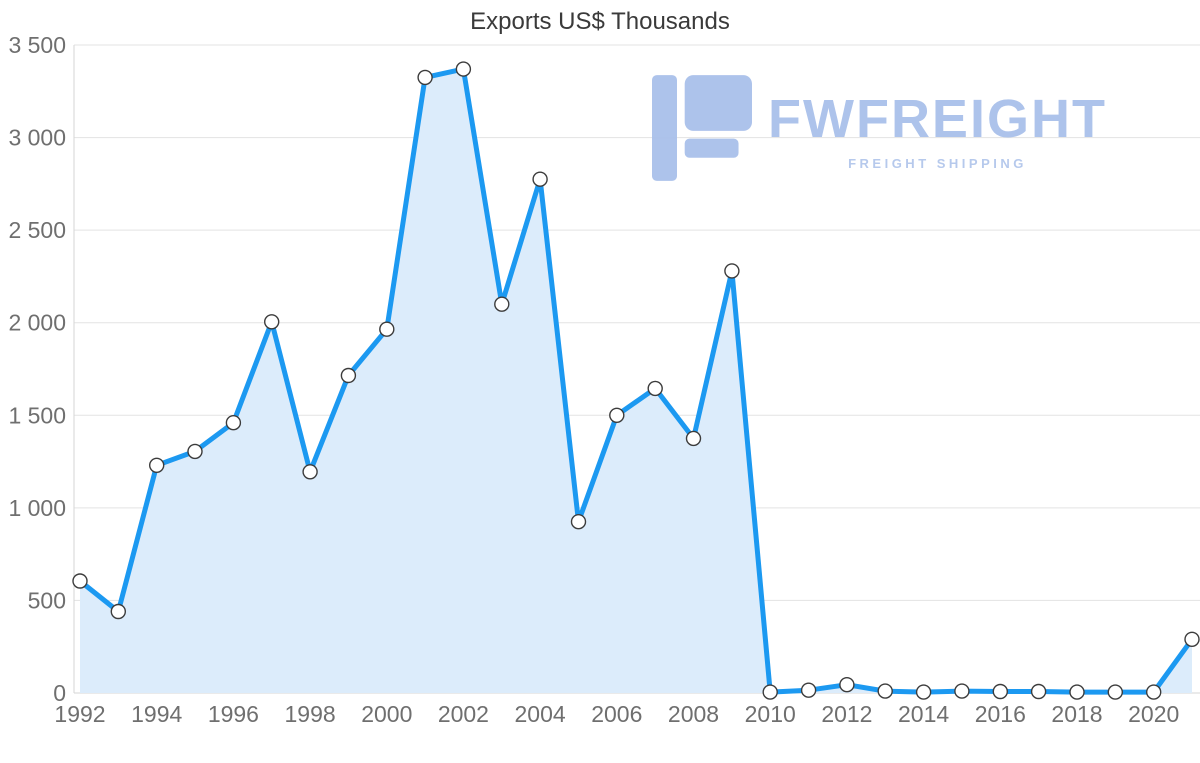 The height and width of the screenshot is (763, 1200). Describe the element at coordinates (37, 323) in the screenshot. I see `y-tick-label: 2 000` at that location.